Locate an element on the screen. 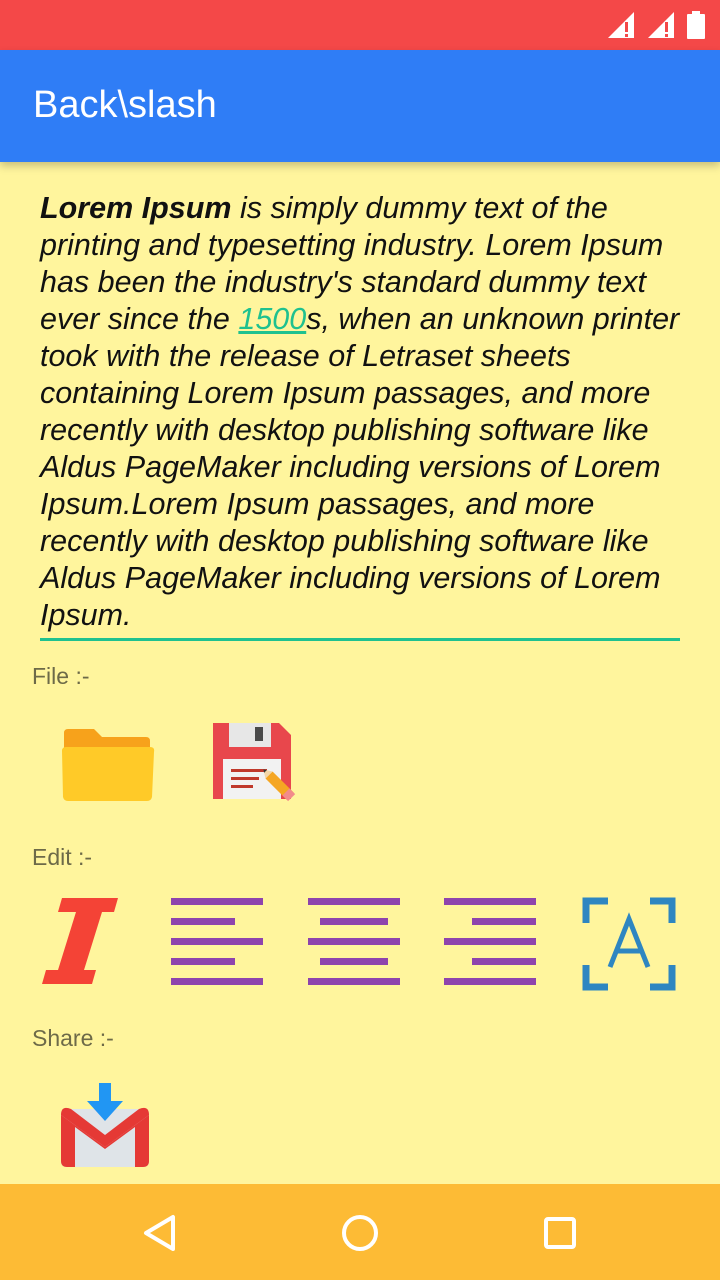 Image resolution: width=720 pixels, height=1280 pixels. back-button is located at coordinates (160, 1233).